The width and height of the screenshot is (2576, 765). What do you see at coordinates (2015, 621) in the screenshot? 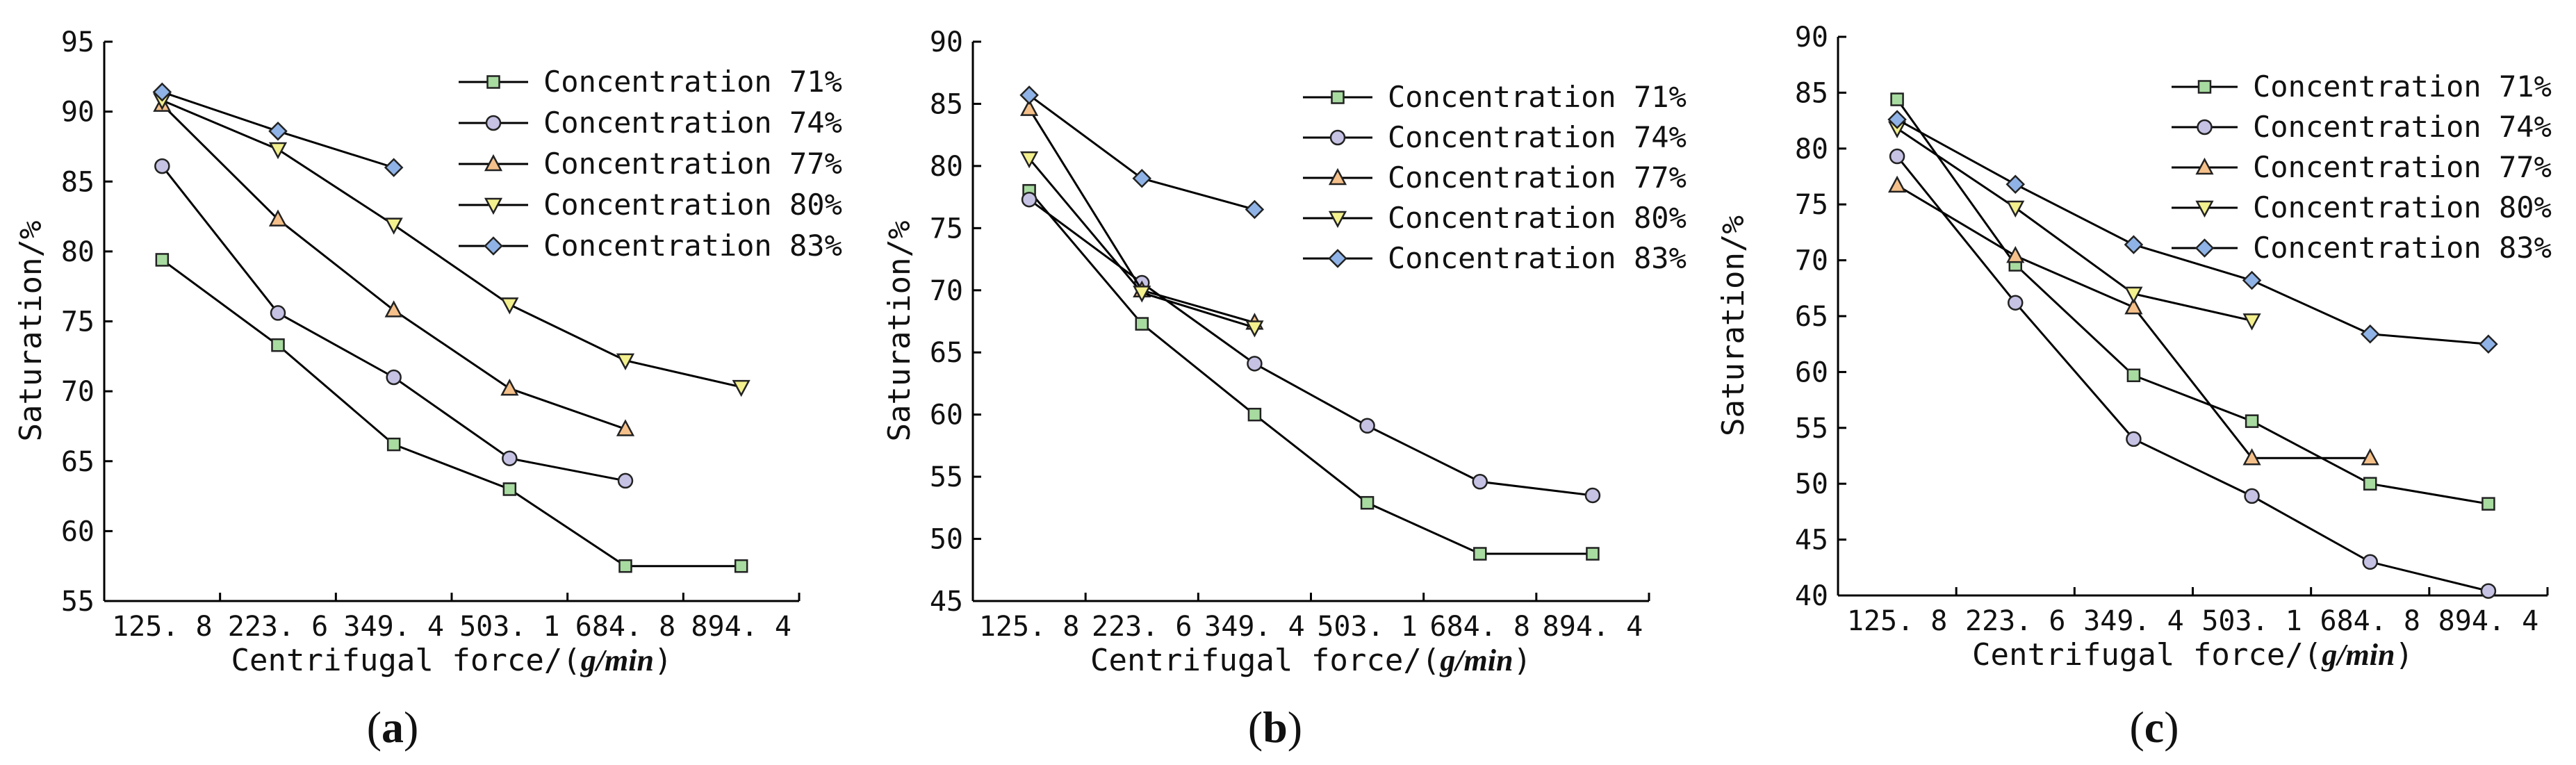
I see `x-tick-label: 223. 6` at bounding box center [2015, 621].